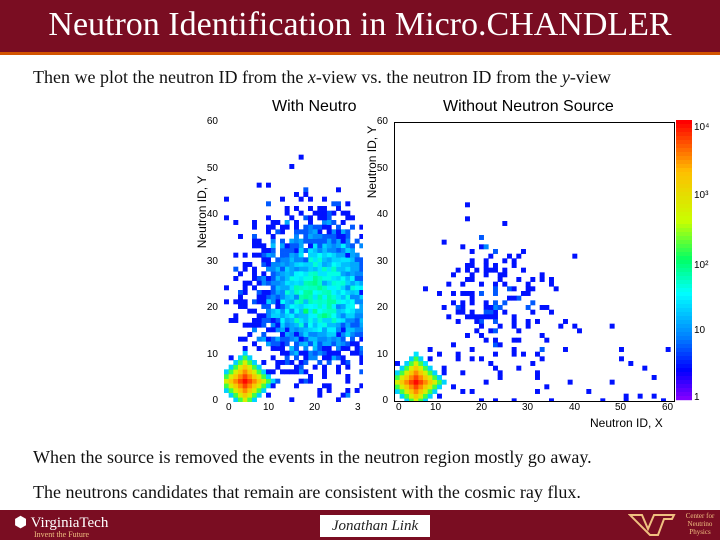  What do you see at coordinates (385, 400) in the screenshot?
I see `right-ytick: 0` at bounding box center [385, 400].